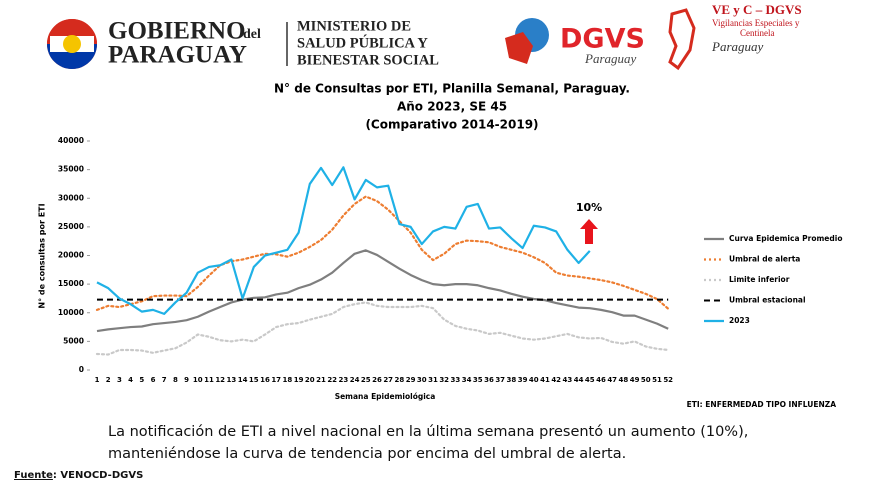 Image resolution: width=870 pixels, height=501 pixels. Describe the element at coordinates (602, 39) in the screenshot. I see `dgvs-text: DGVS` at that location.